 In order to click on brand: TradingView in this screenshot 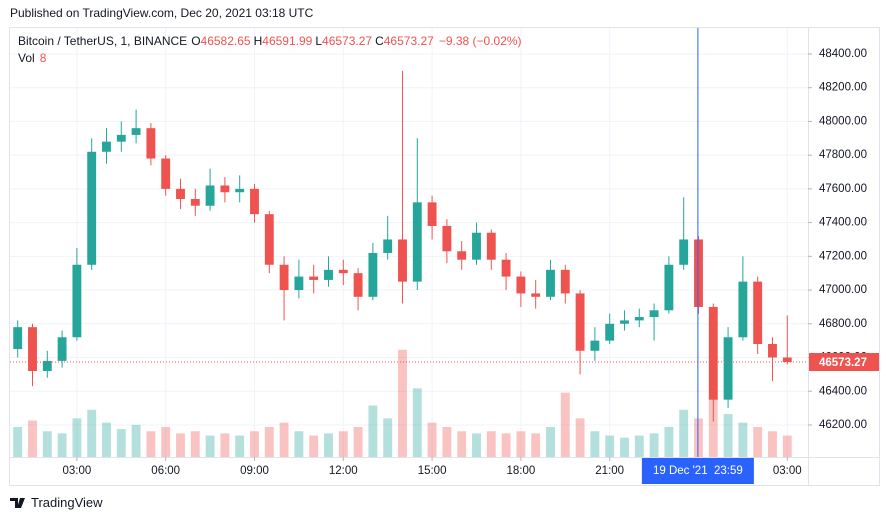, I will do `click(67, 502)`.